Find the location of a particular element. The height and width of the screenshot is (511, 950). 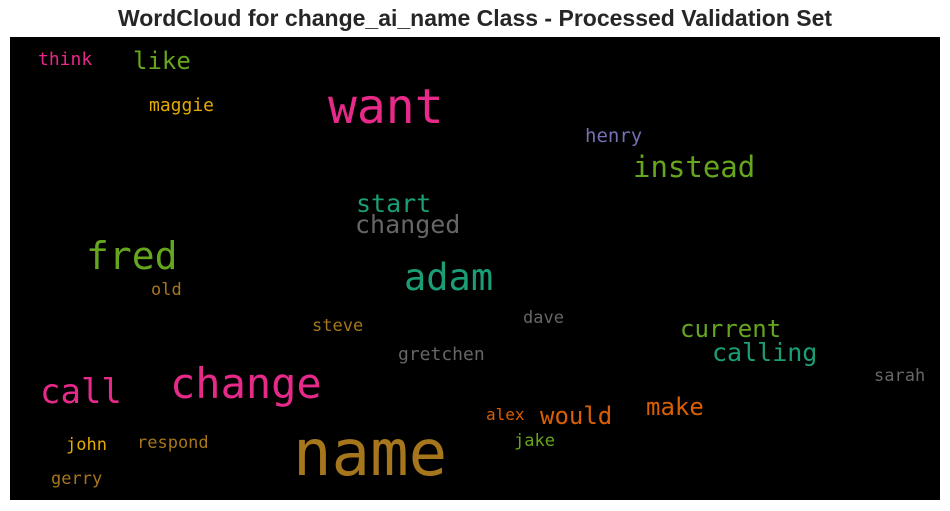

word-change: change is located at coordinates (246, 383).